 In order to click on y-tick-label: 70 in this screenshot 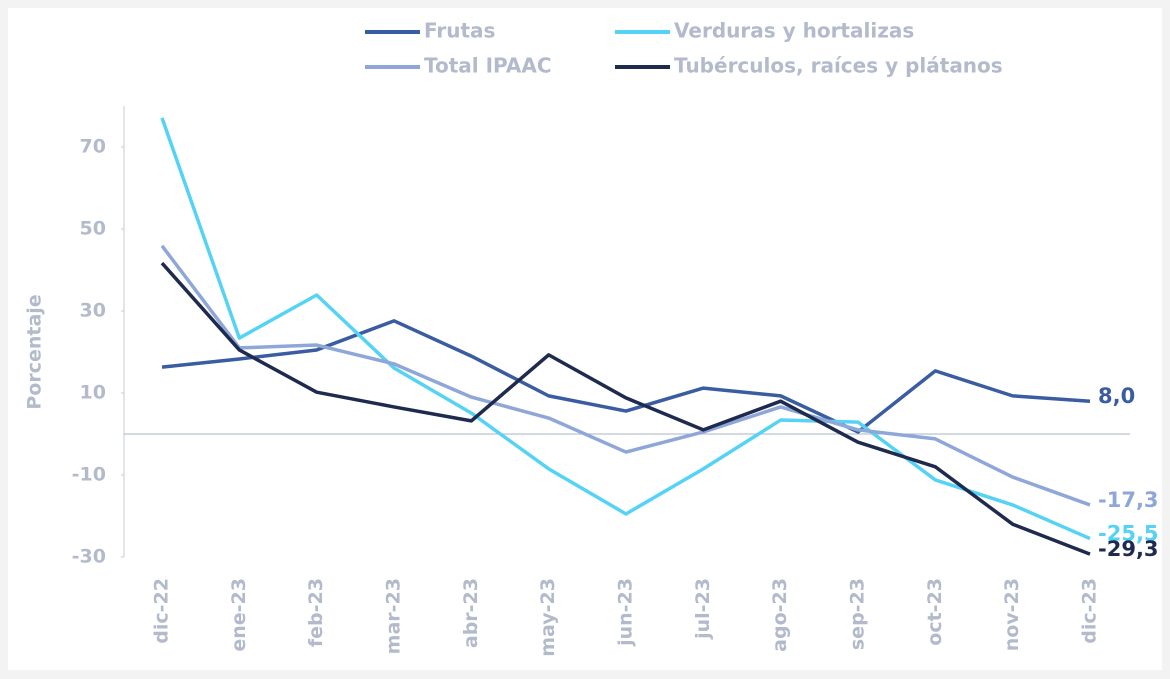, I will do `click(93, 147)`.